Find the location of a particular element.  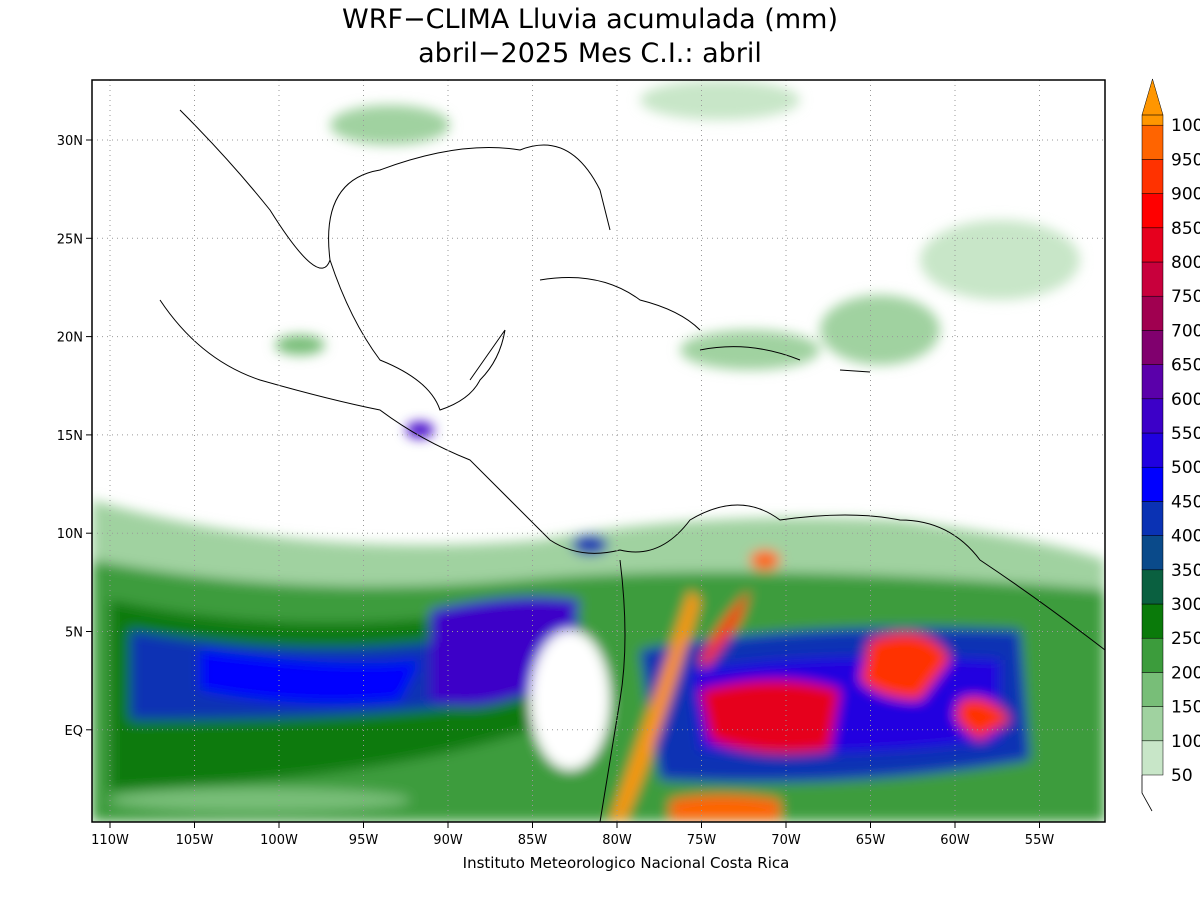

y-tick-label: 20N is located at coordinates (70, 338).